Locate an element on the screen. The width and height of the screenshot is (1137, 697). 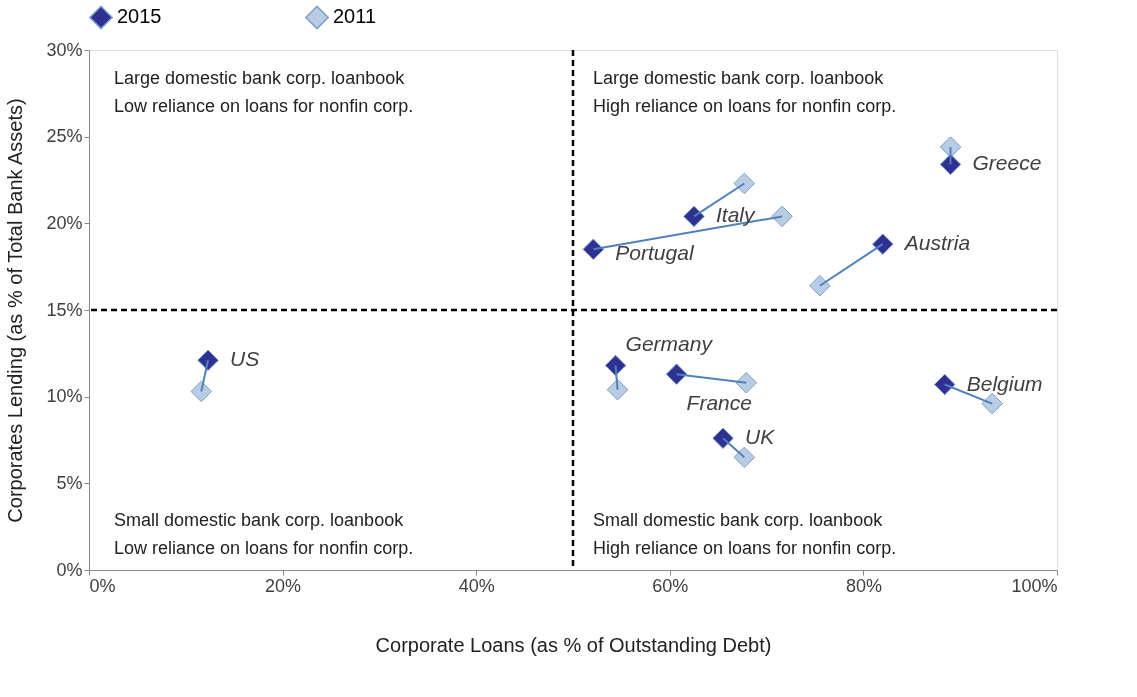
annotation: Large domestic bank corp. loanbook High reliance on loans for nonfin corp. is located at coordinates (745, 92).